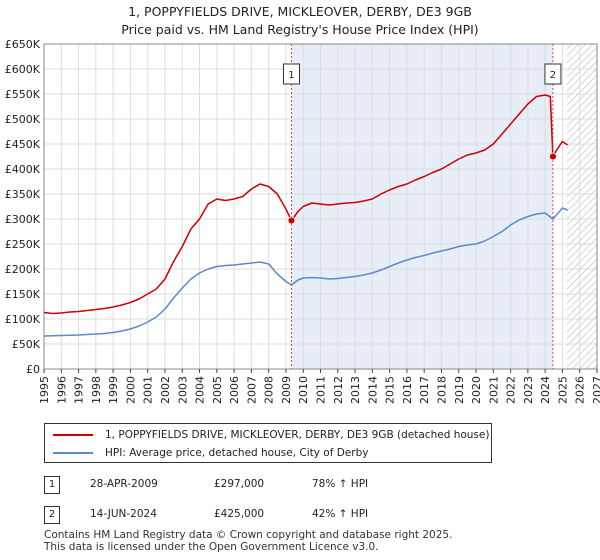 This screenshot has width=600, height=560. Describe the element at coordinates (562, 390) in the screenshot. I see `x-tick-label: 2025` at that location.